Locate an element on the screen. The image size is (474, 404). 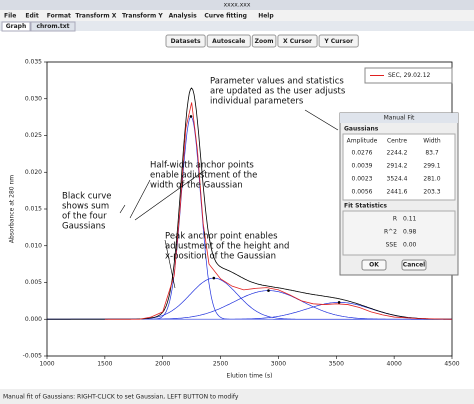
toolbar-label: Y Cursor is located at coordinates (338, 41).